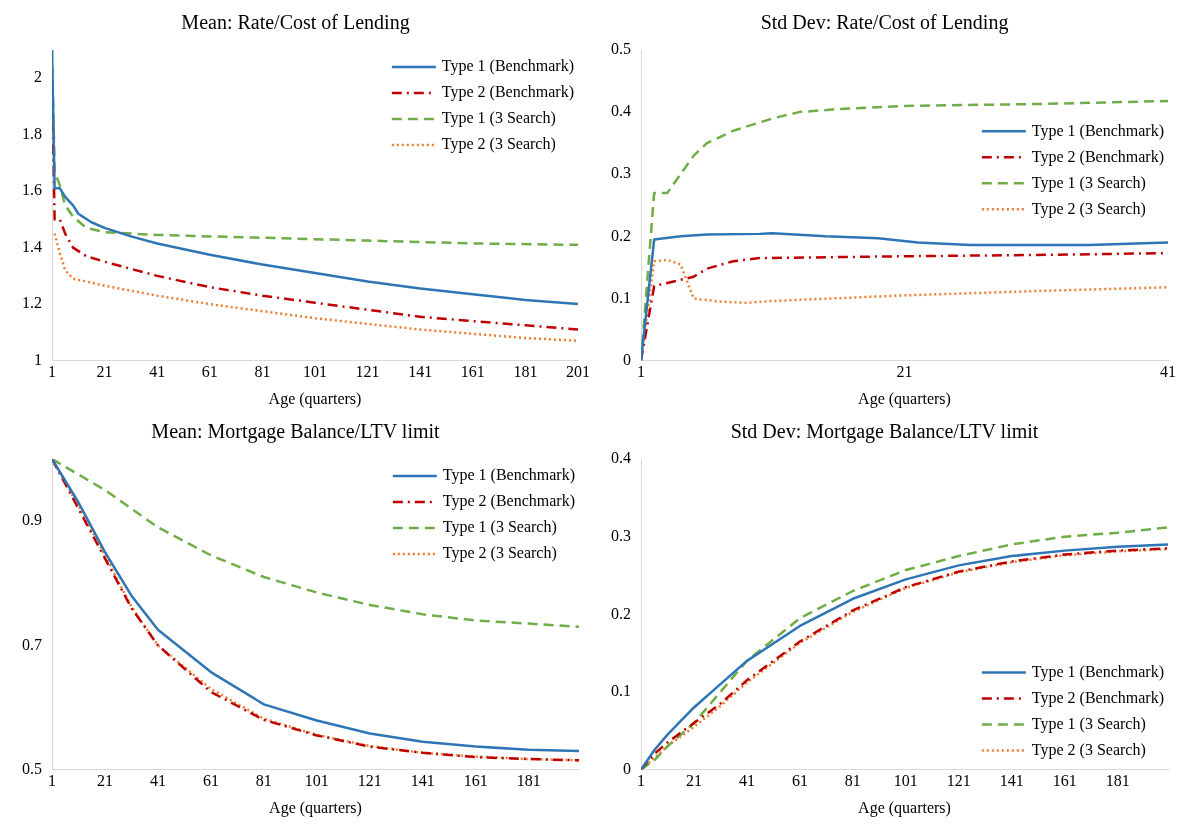 This screenshot has width=1191, height=827. Describe the element at coordinates (32, 246) in the screenshot. I see `y-tick-label: 1.4` at that location.